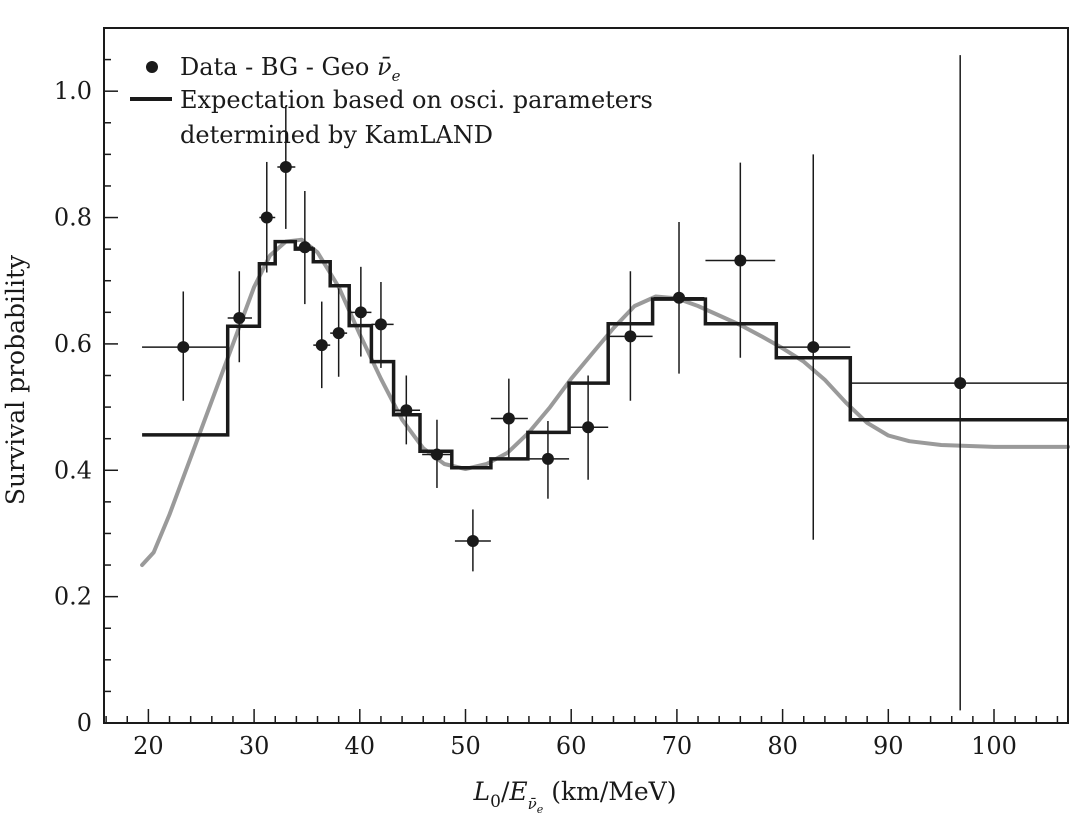 The height and width of the screenshot is (823, 1075). I want to click on x-tick-label: 40, so click(360, 746).